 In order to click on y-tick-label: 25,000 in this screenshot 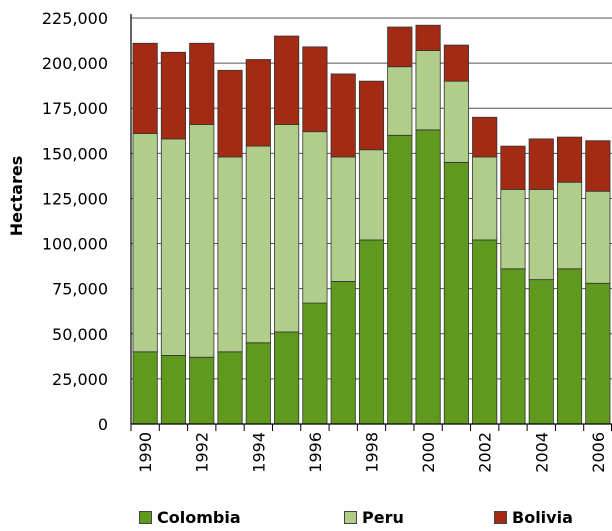, I will do `click(80, 379)`.